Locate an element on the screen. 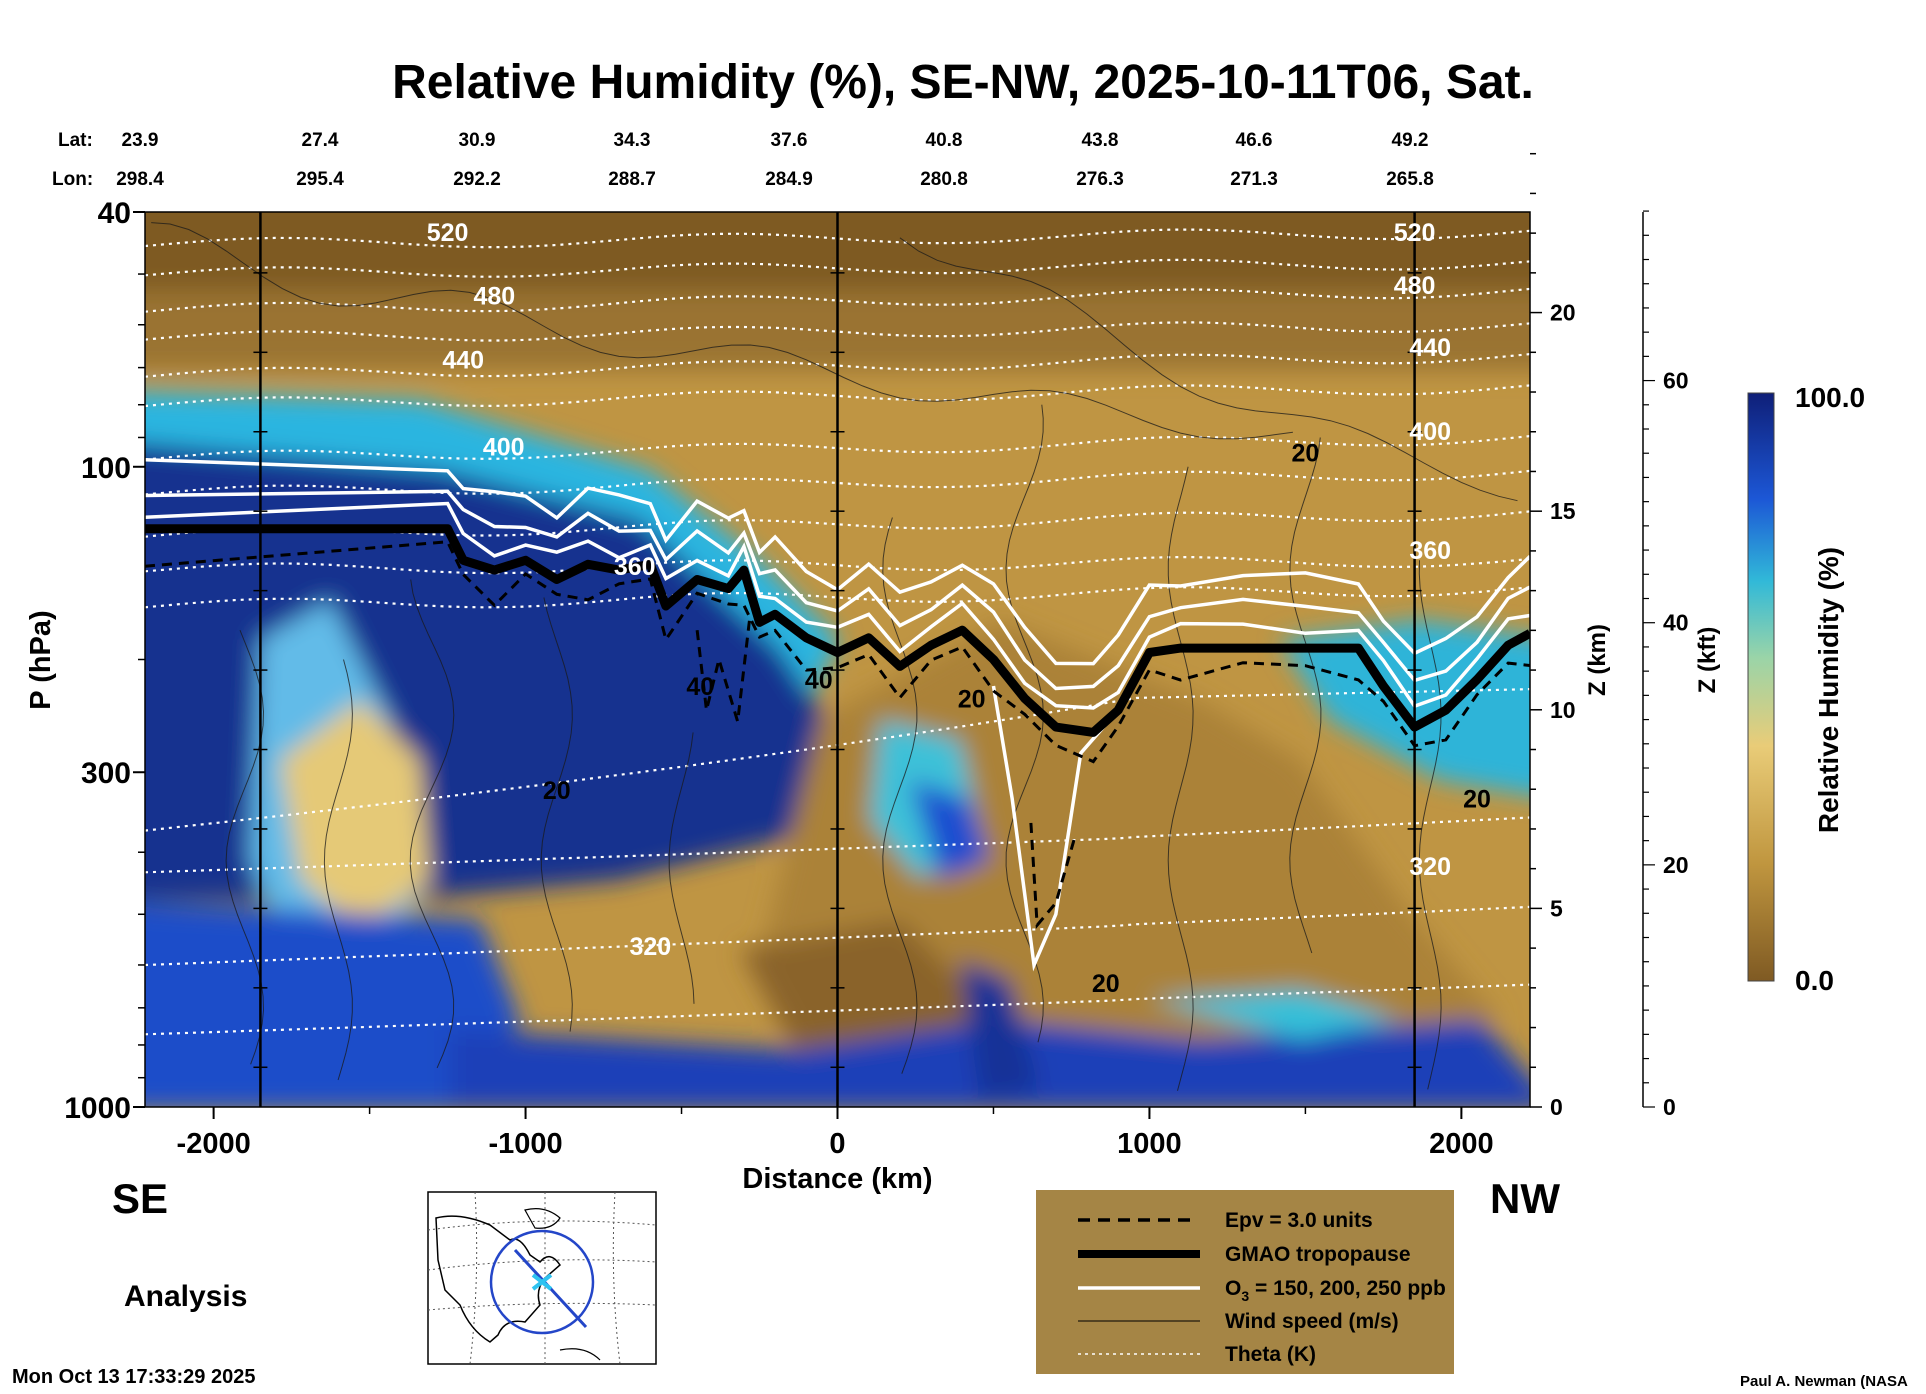 This screenshot has height=1394, width=1926. lon-value: 298.4 is located at coordinates (140, 179).